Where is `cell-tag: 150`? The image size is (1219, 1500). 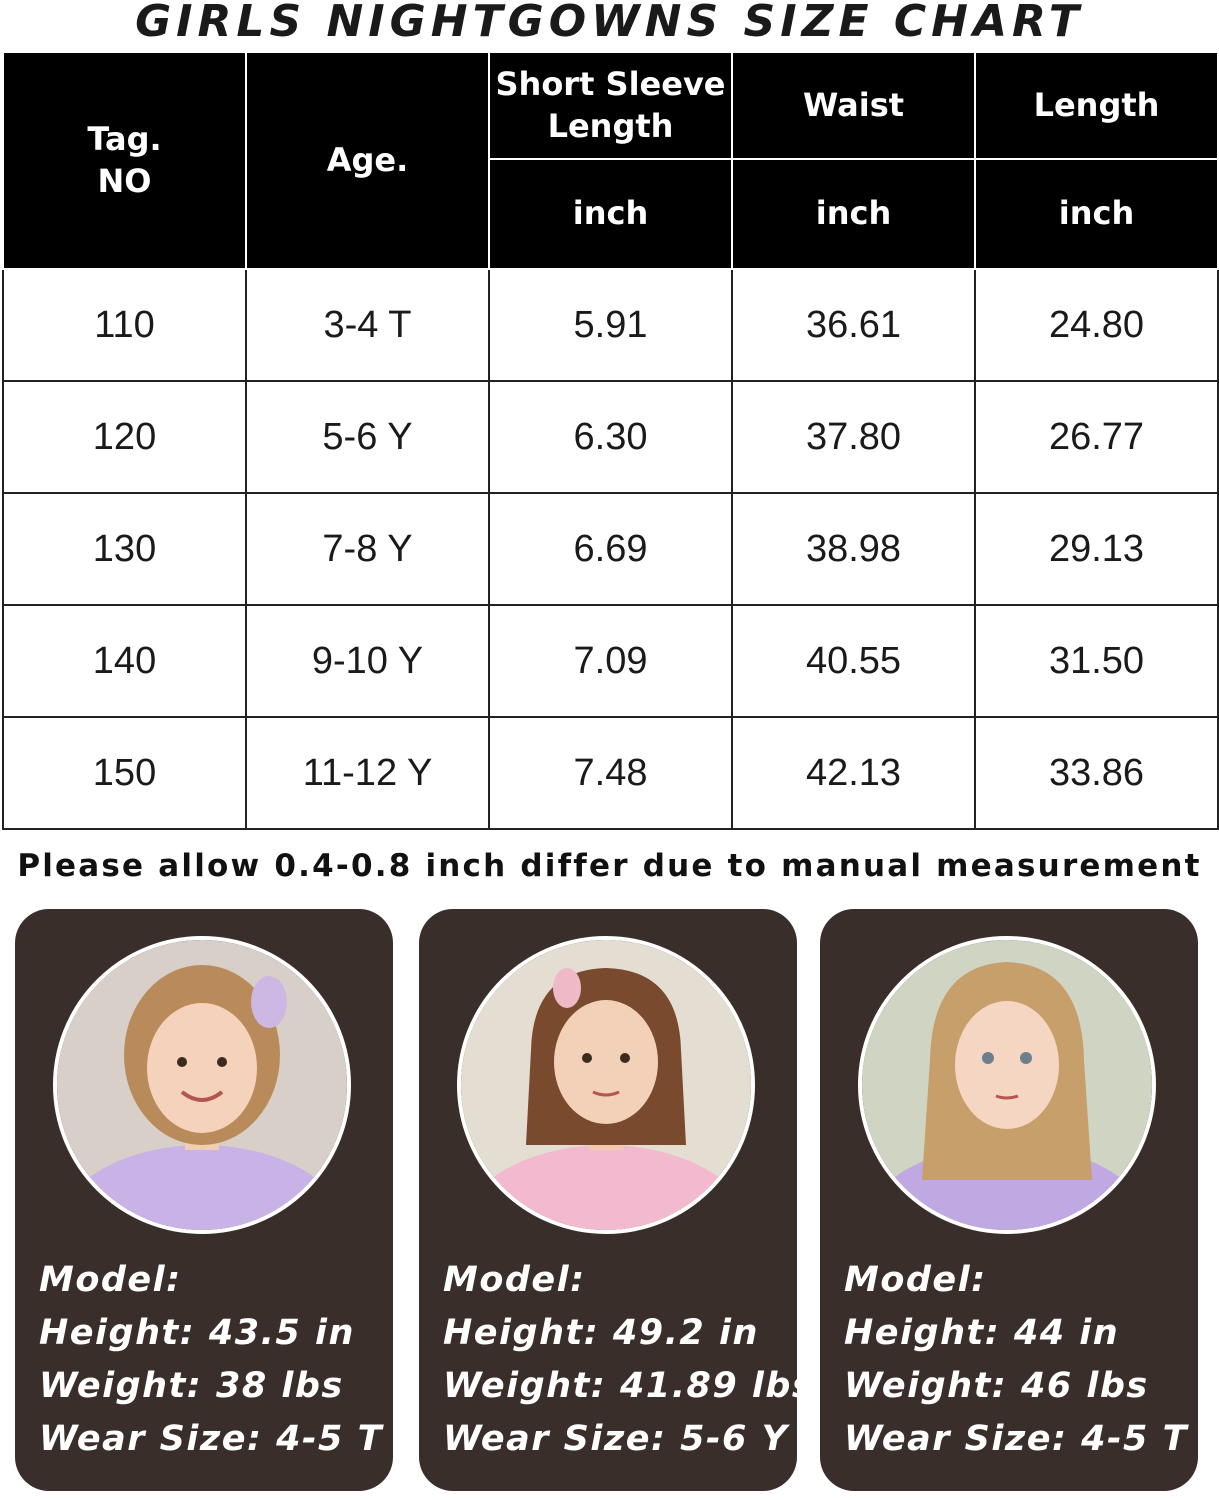
cell-tag: 150 is located at coordinates (124, 773).